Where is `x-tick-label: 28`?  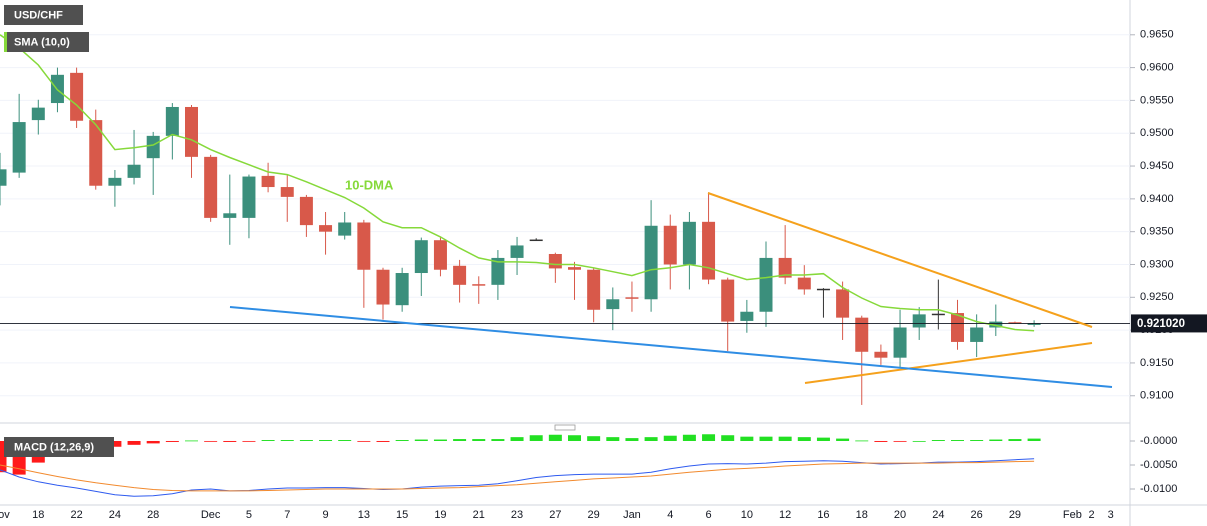
x-tick-label: 28 is located at coordinates (153, 515).